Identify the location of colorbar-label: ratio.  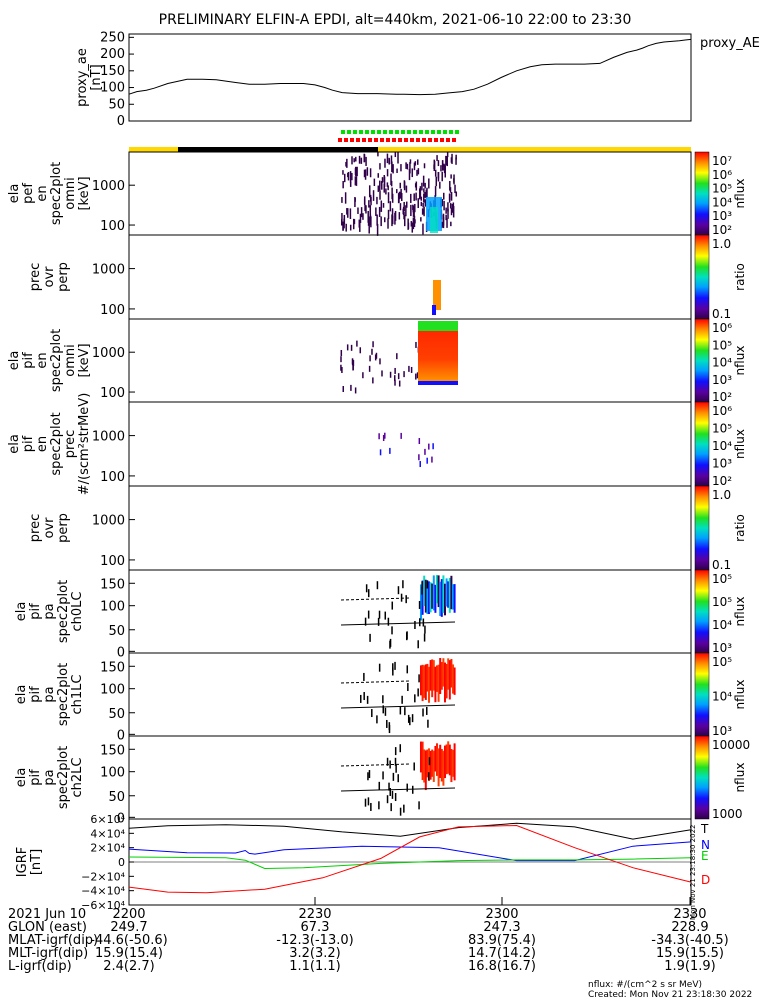
(740, 528).